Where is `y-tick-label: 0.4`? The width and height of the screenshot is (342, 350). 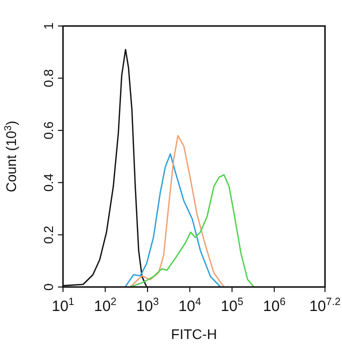 y-tick-label: 0.4 is located at coordinates (48, 183).